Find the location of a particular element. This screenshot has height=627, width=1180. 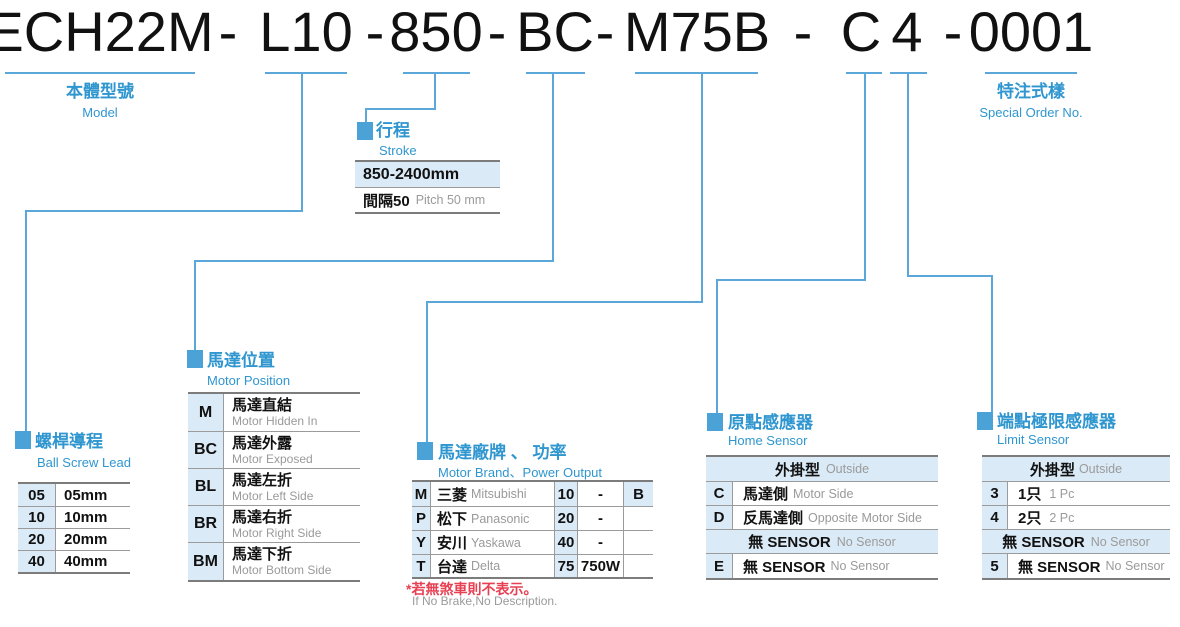

table-row: M 三菱 Mitsubishi 10 - B is located at coordinates (532, 494).